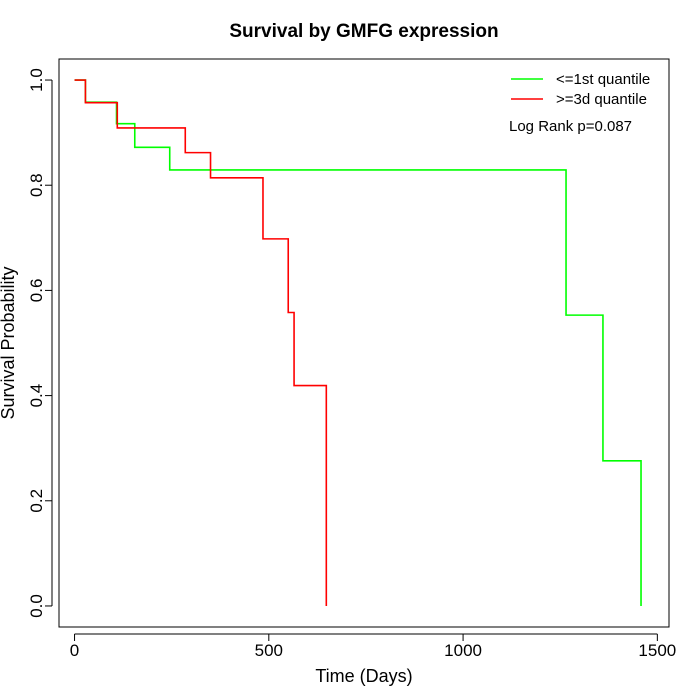  Describe the element at coordinates (373, 646) in the screenshot. I see `x-axis: 0 500 1000 1500` at that location.